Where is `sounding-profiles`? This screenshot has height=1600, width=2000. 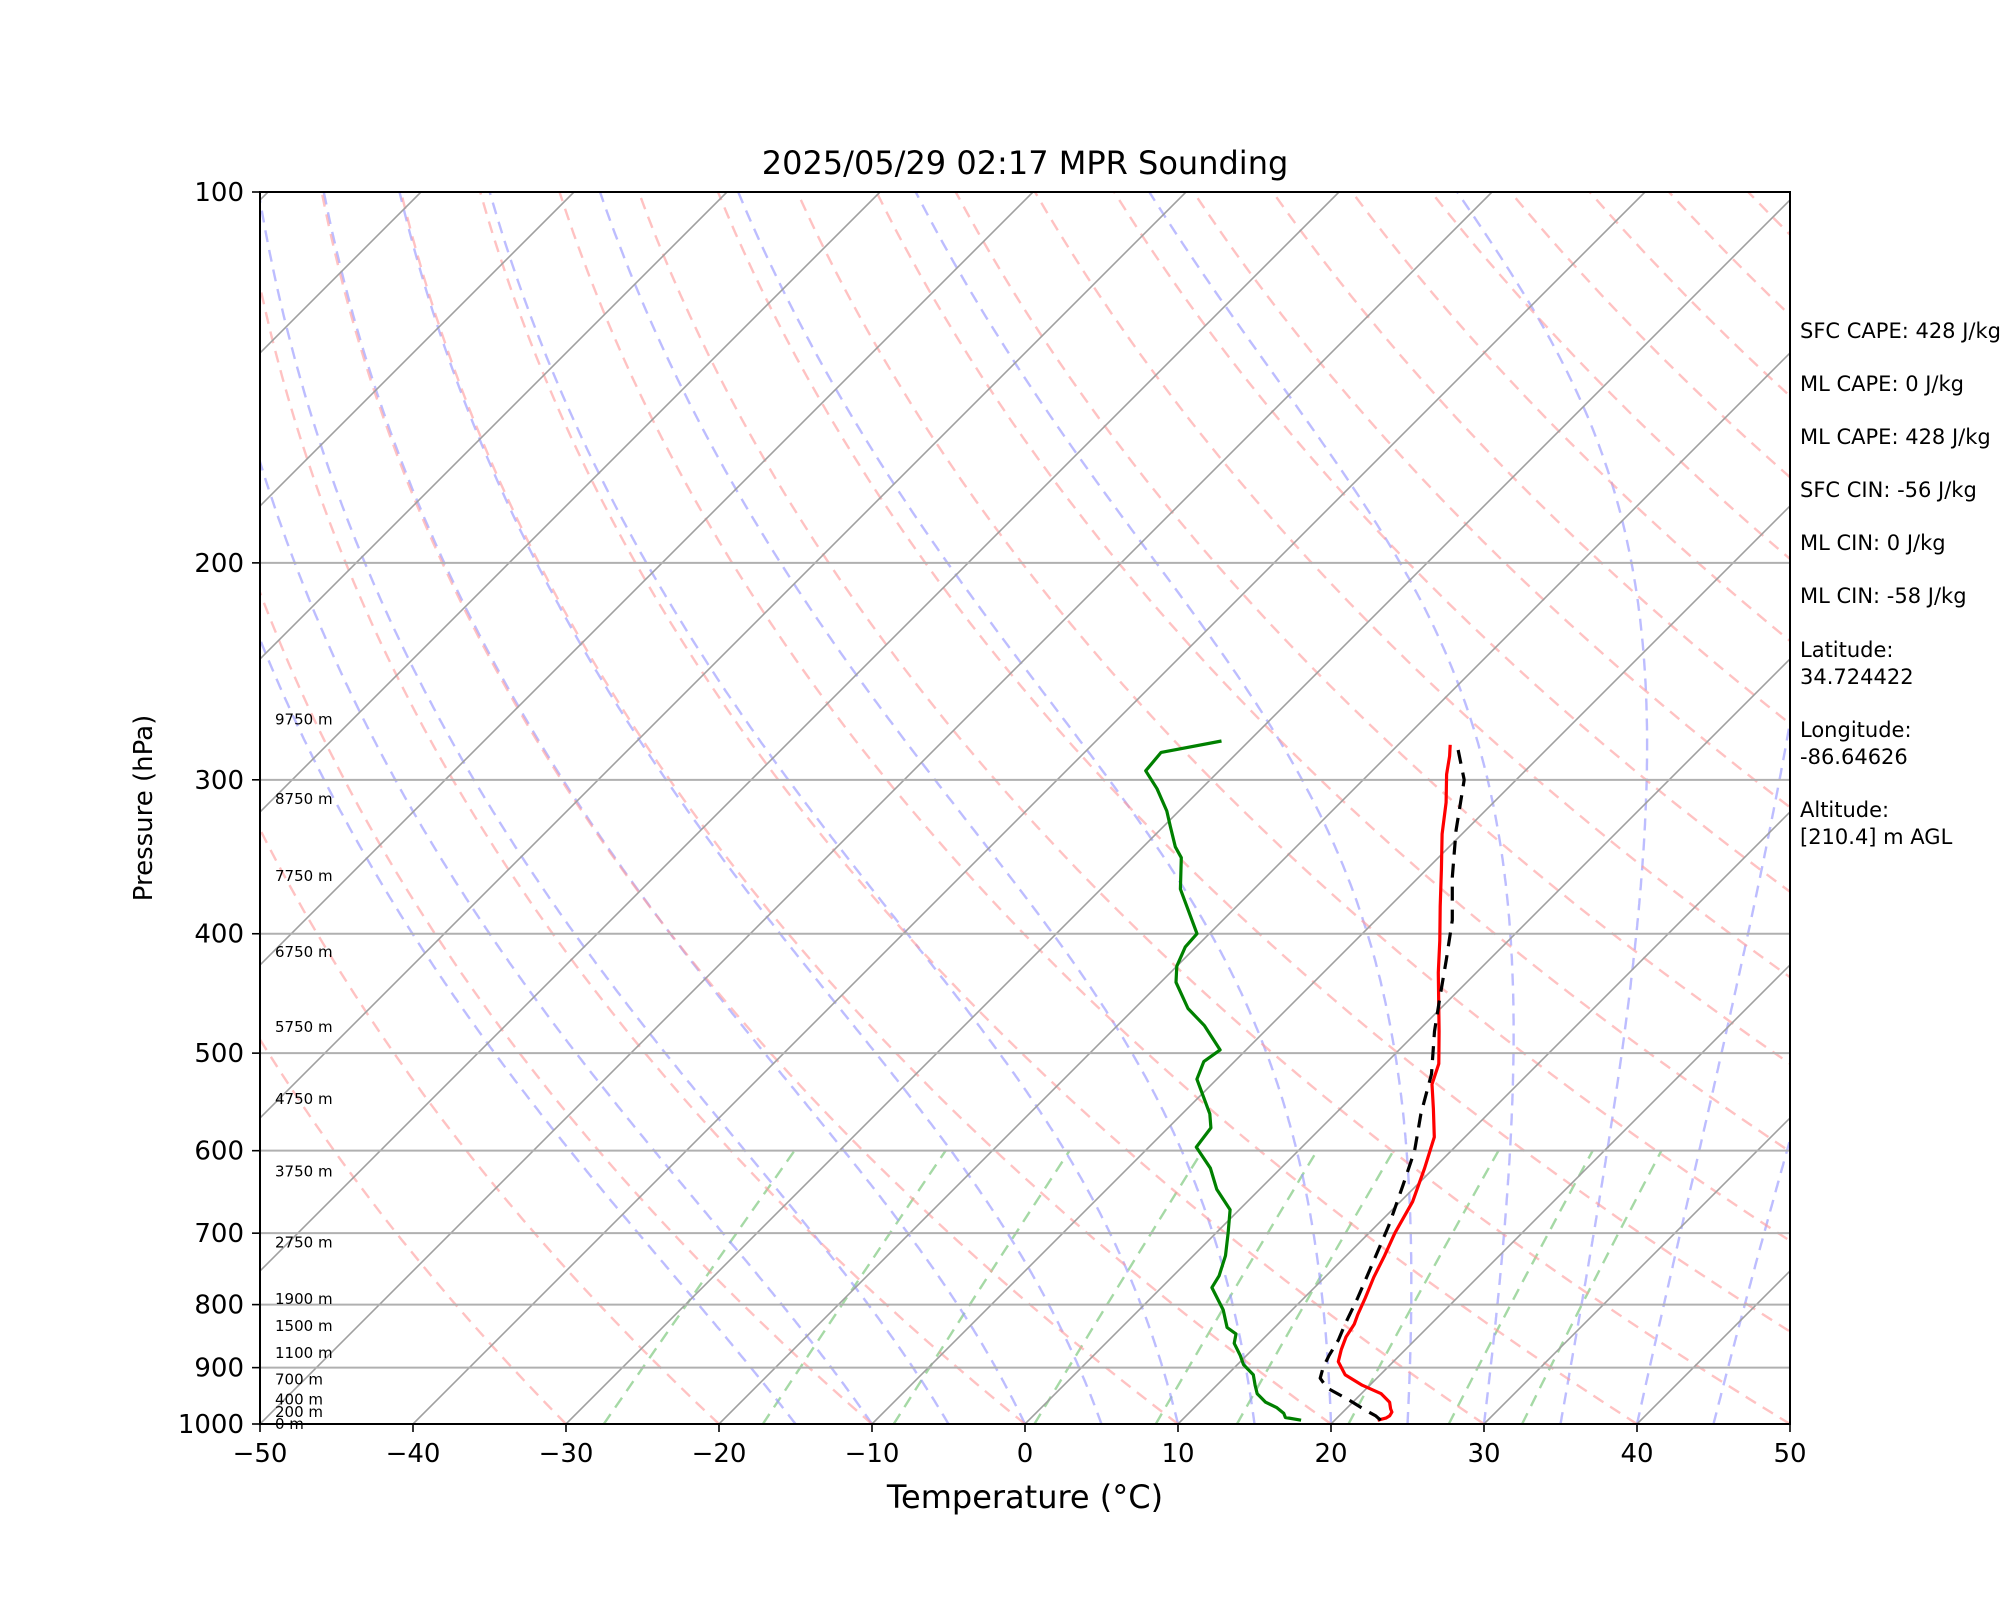 sounding-profiles is located at coordinates (1305, 1080).